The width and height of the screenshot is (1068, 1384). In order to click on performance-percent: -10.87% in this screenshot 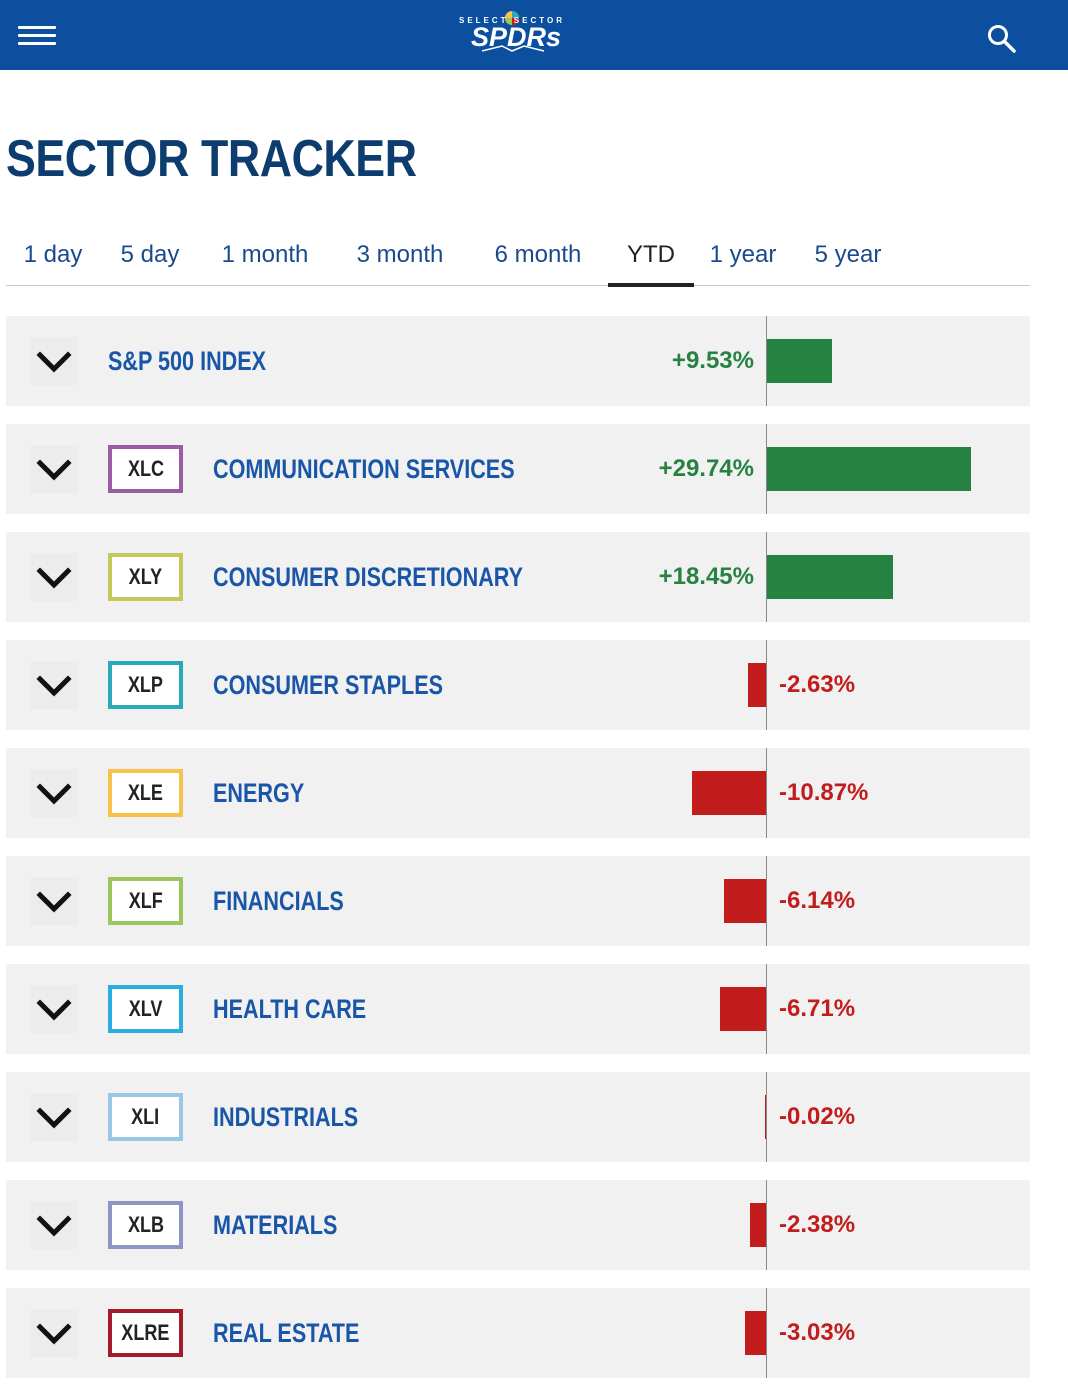, I will do `click(824, 792)`.